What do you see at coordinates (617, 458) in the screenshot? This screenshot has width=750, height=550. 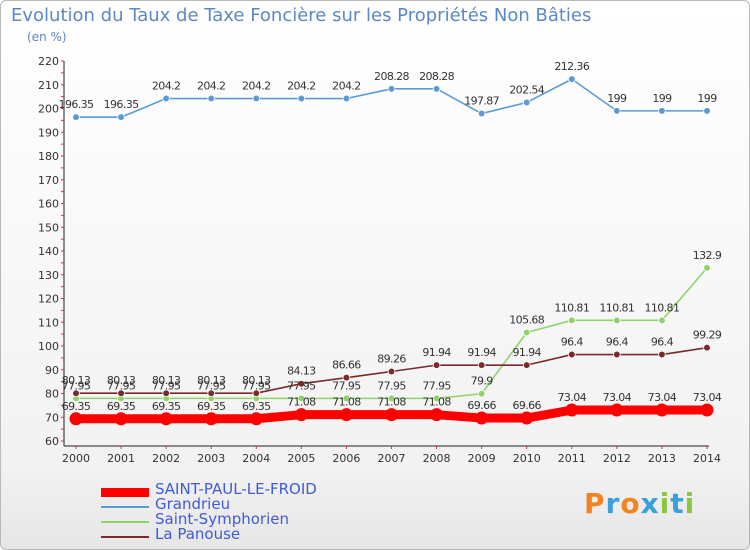 I see `x-tick-label: 2012` at bounding box center [617, 458].